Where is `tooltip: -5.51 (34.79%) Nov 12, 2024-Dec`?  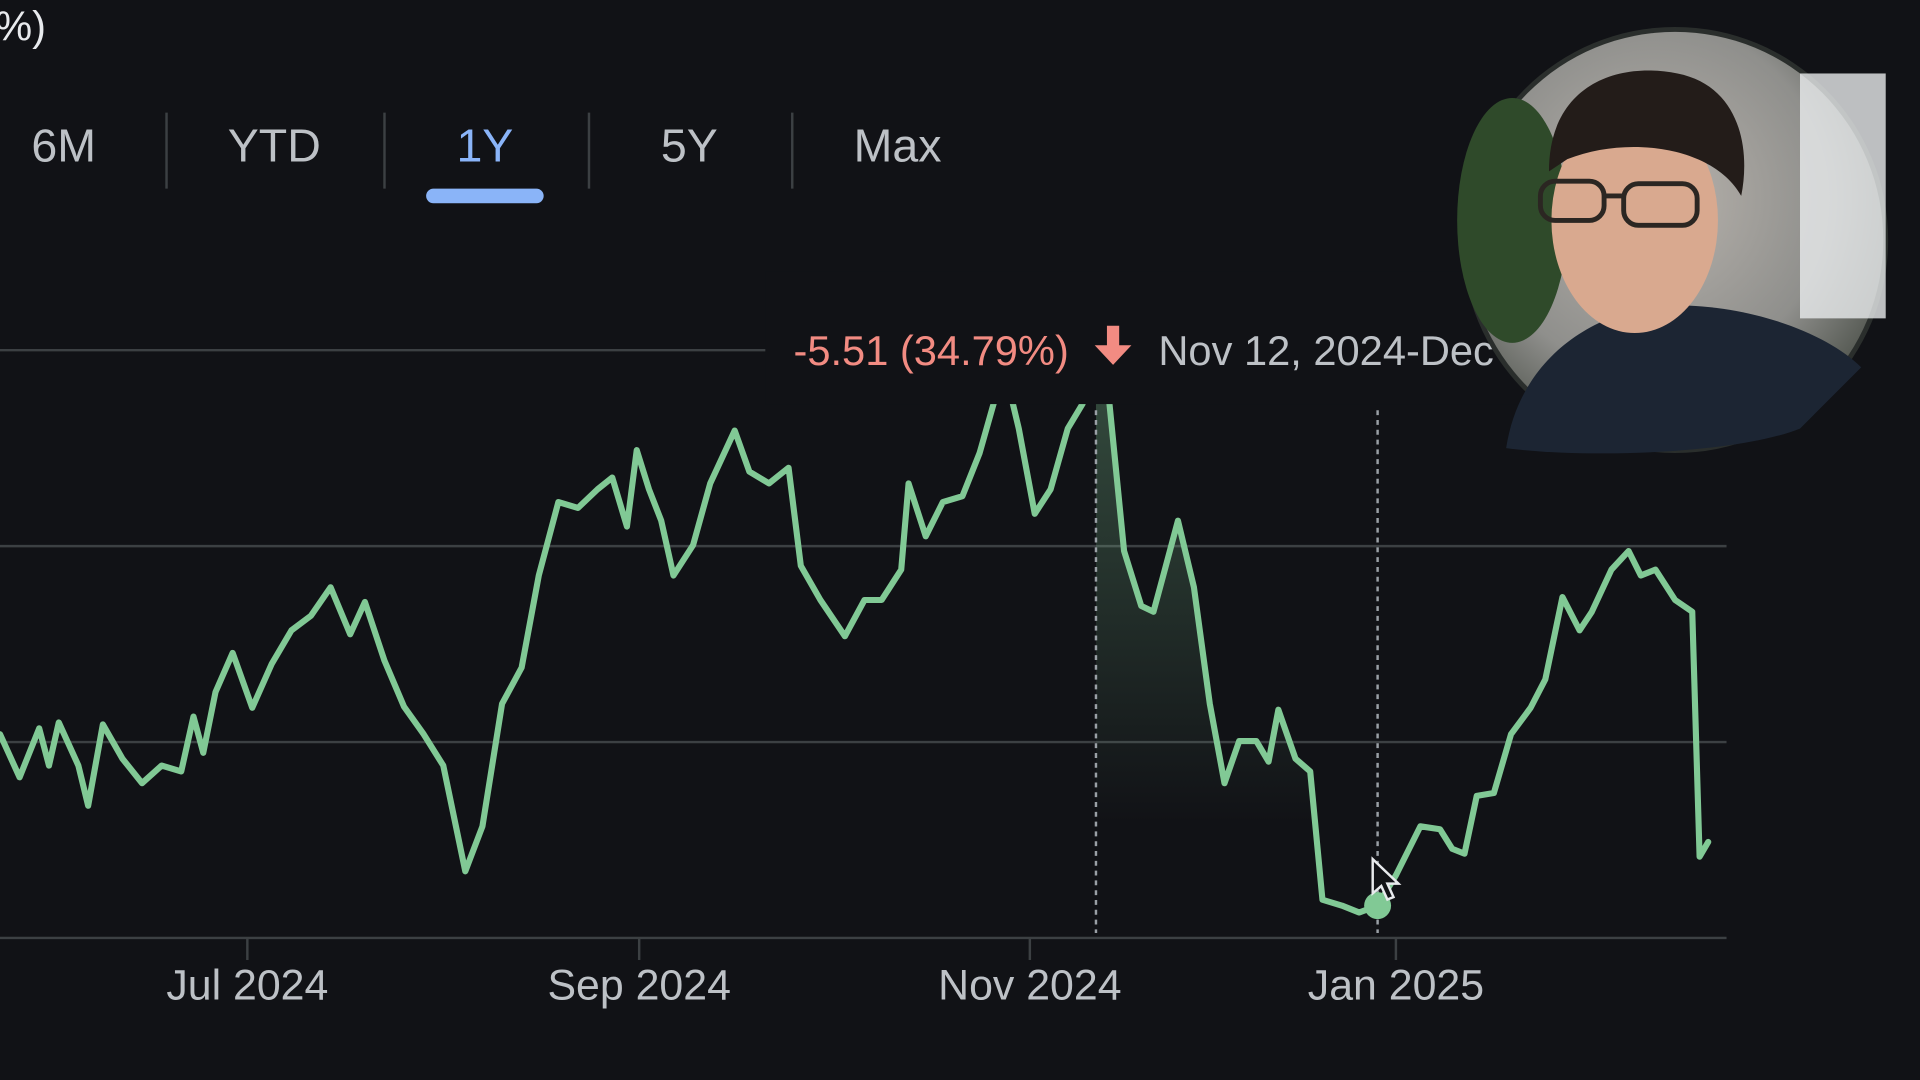 tooltip: -5.51 (34.79%) Nov 12, 2024-Dec is located at coordinates (1145, 338).